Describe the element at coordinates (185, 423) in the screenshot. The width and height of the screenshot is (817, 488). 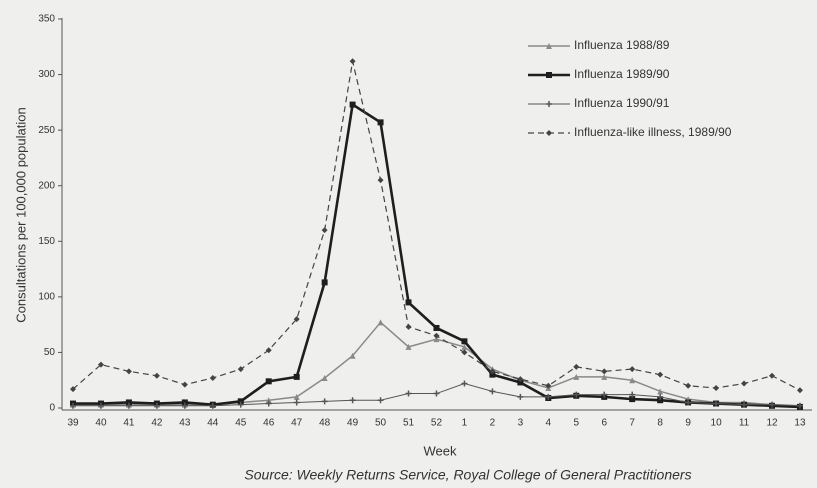
I see `x-tick-label: 43` at that location.